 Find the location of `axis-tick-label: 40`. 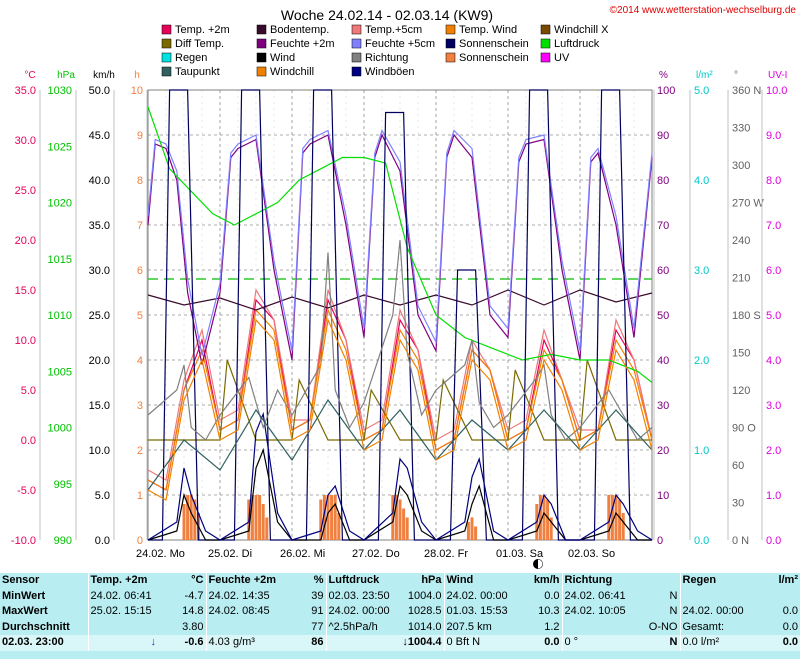

axis-tick-label: 40 is located at coordinates (663, 361).